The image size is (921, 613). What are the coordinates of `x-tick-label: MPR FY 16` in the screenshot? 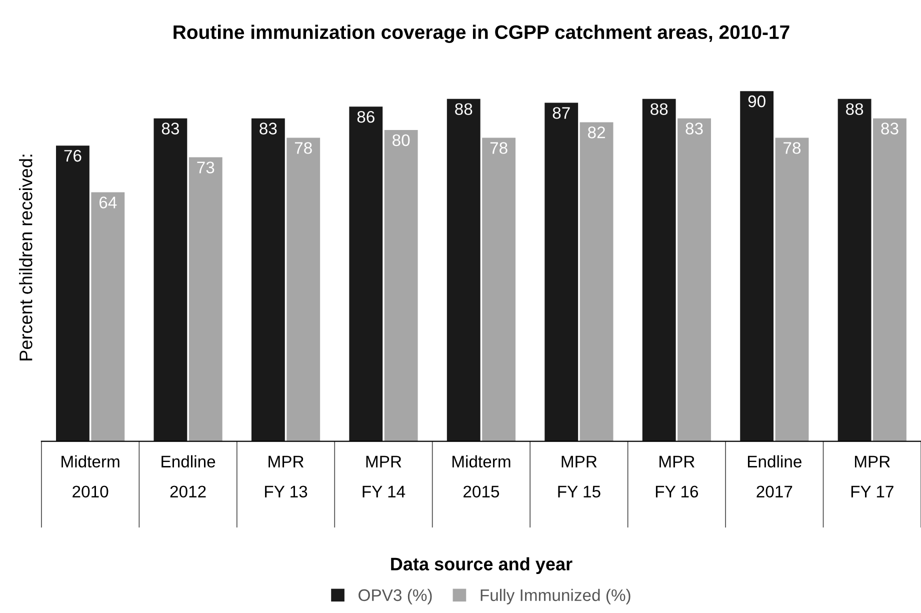 It's located at (677, 477).